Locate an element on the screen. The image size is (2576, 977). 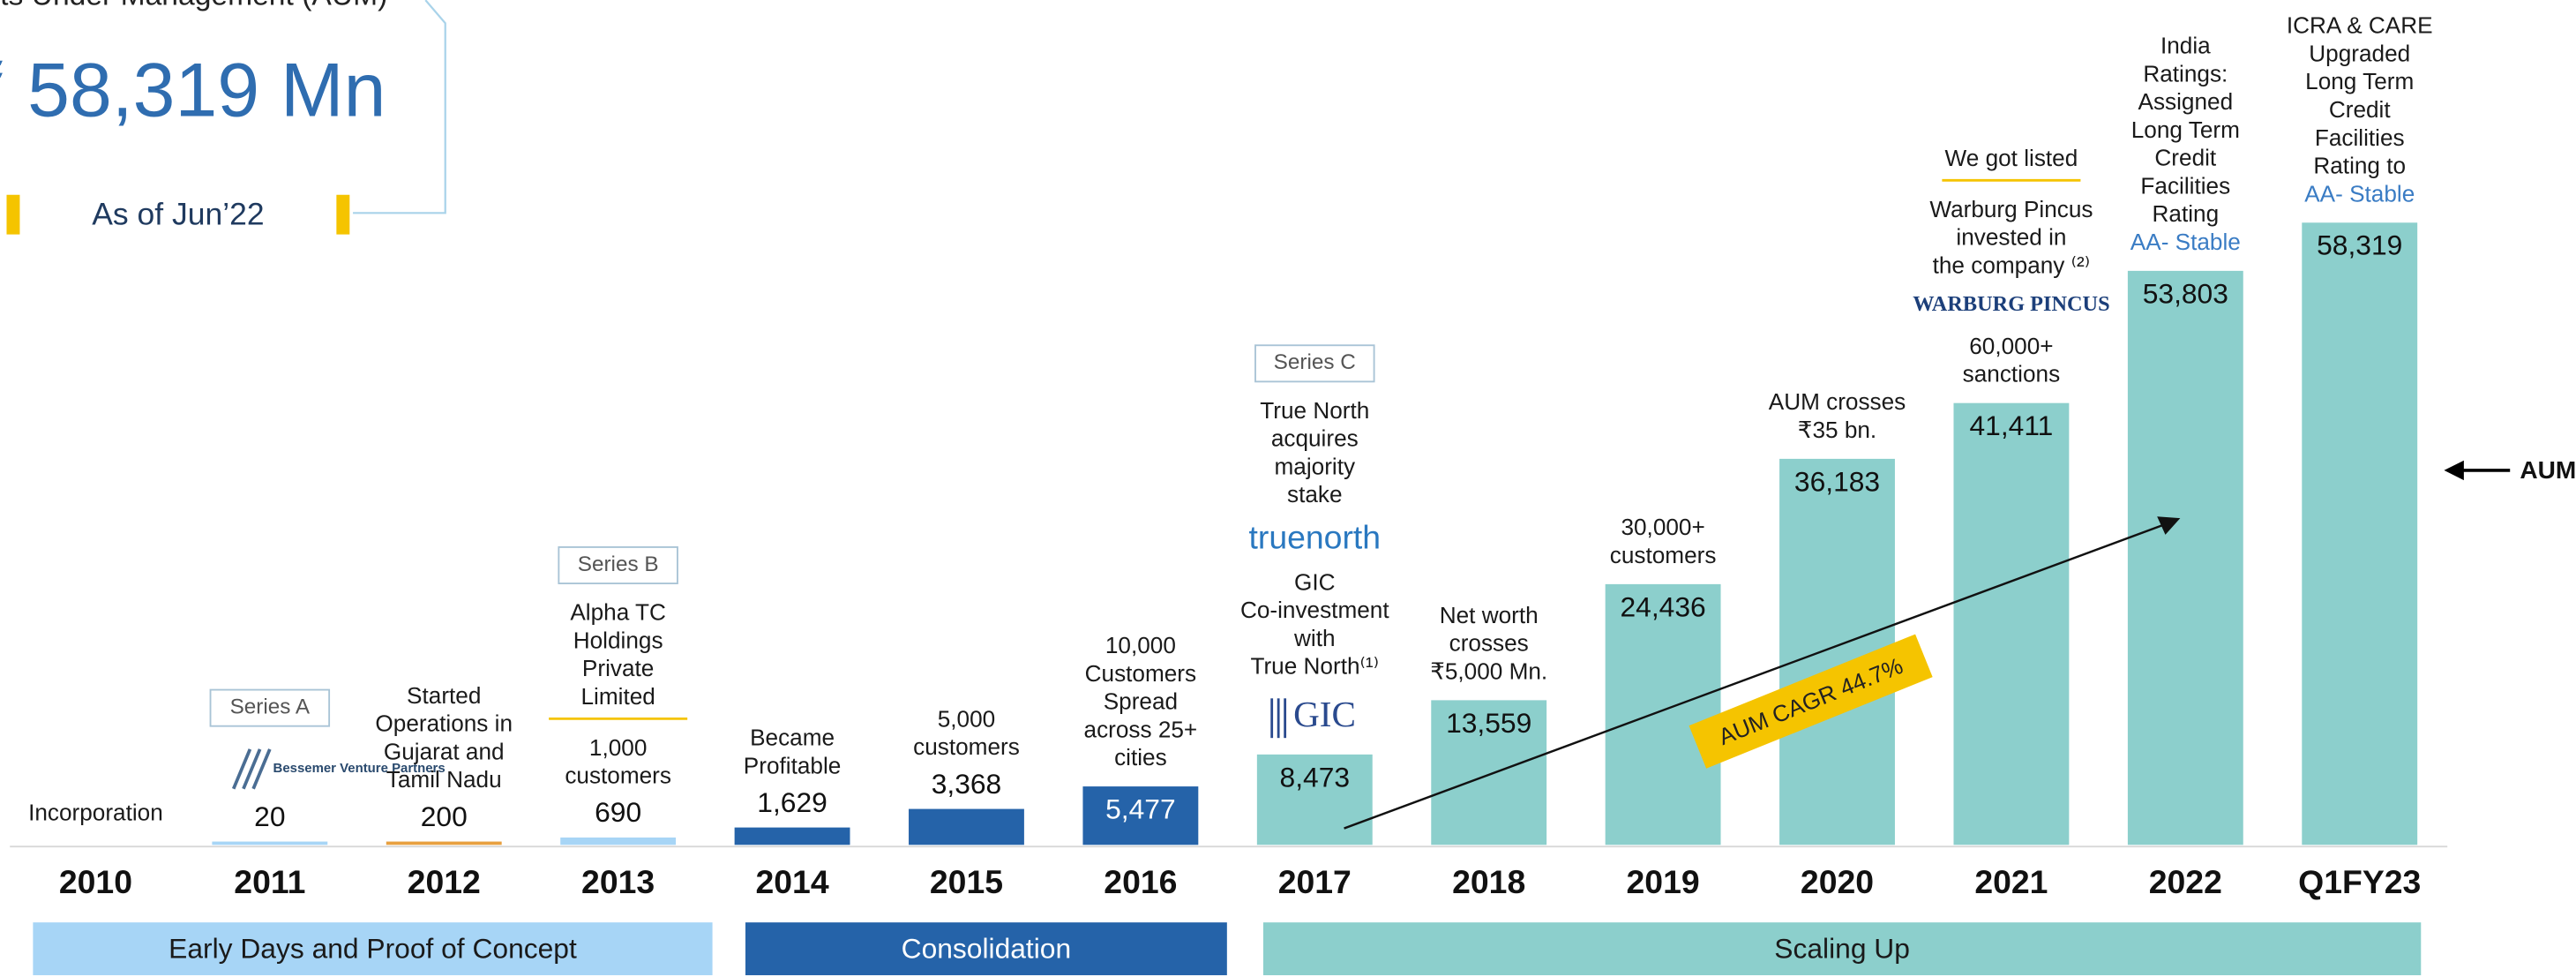
x-tick-label: 2011 is located at coordinates (269, 881).